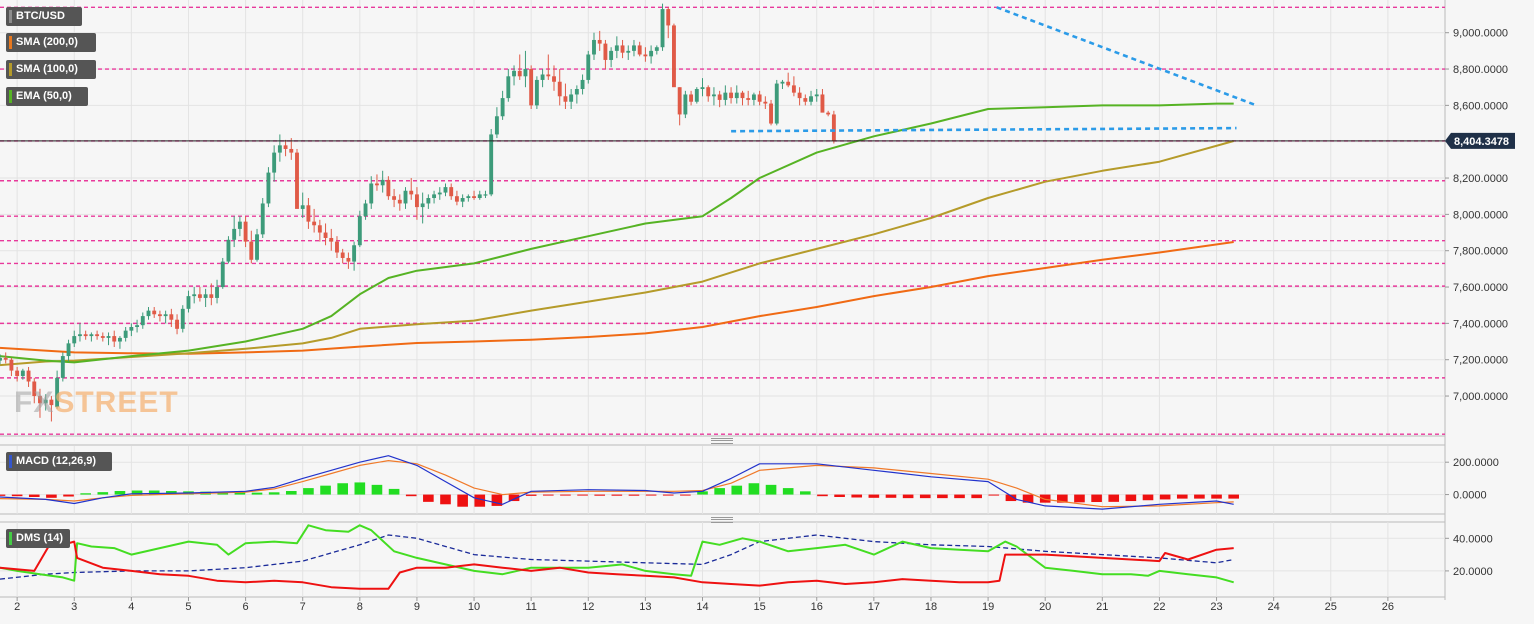 This screenshot has height=624, width=1534. What do you see at coordinates (645, 607) in the screenshot?
I see `x-tick-label: 13` at bounding box center [645, 607].